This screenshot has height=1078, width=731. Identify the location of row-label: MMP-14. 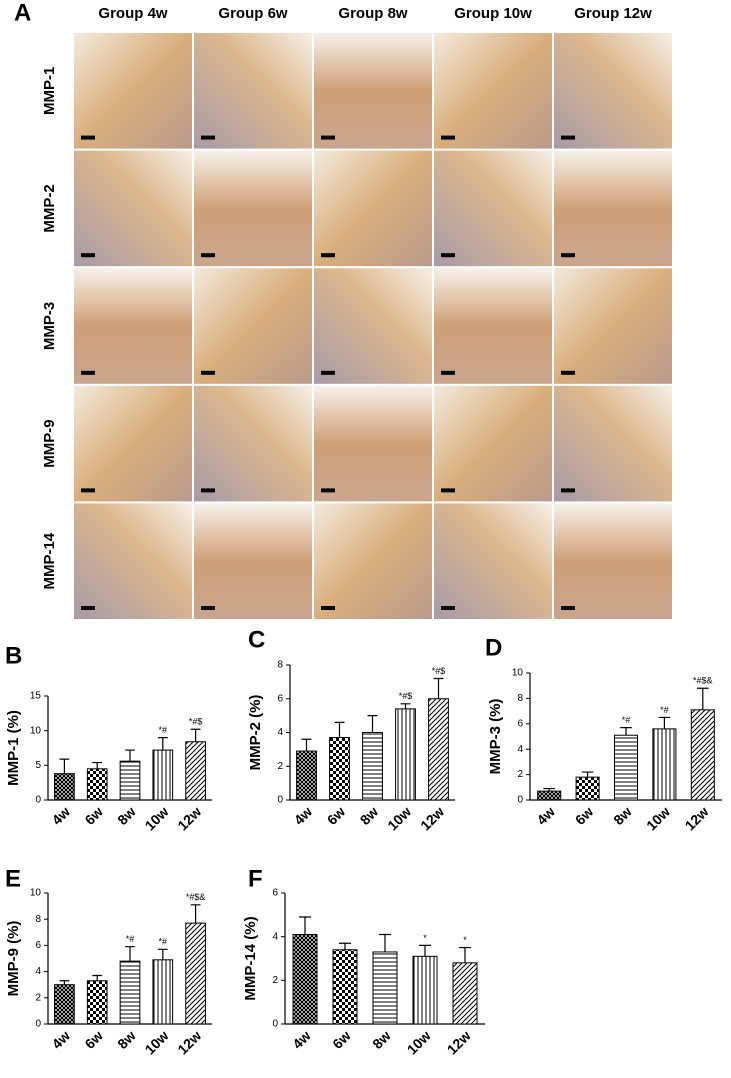
(49, 560).